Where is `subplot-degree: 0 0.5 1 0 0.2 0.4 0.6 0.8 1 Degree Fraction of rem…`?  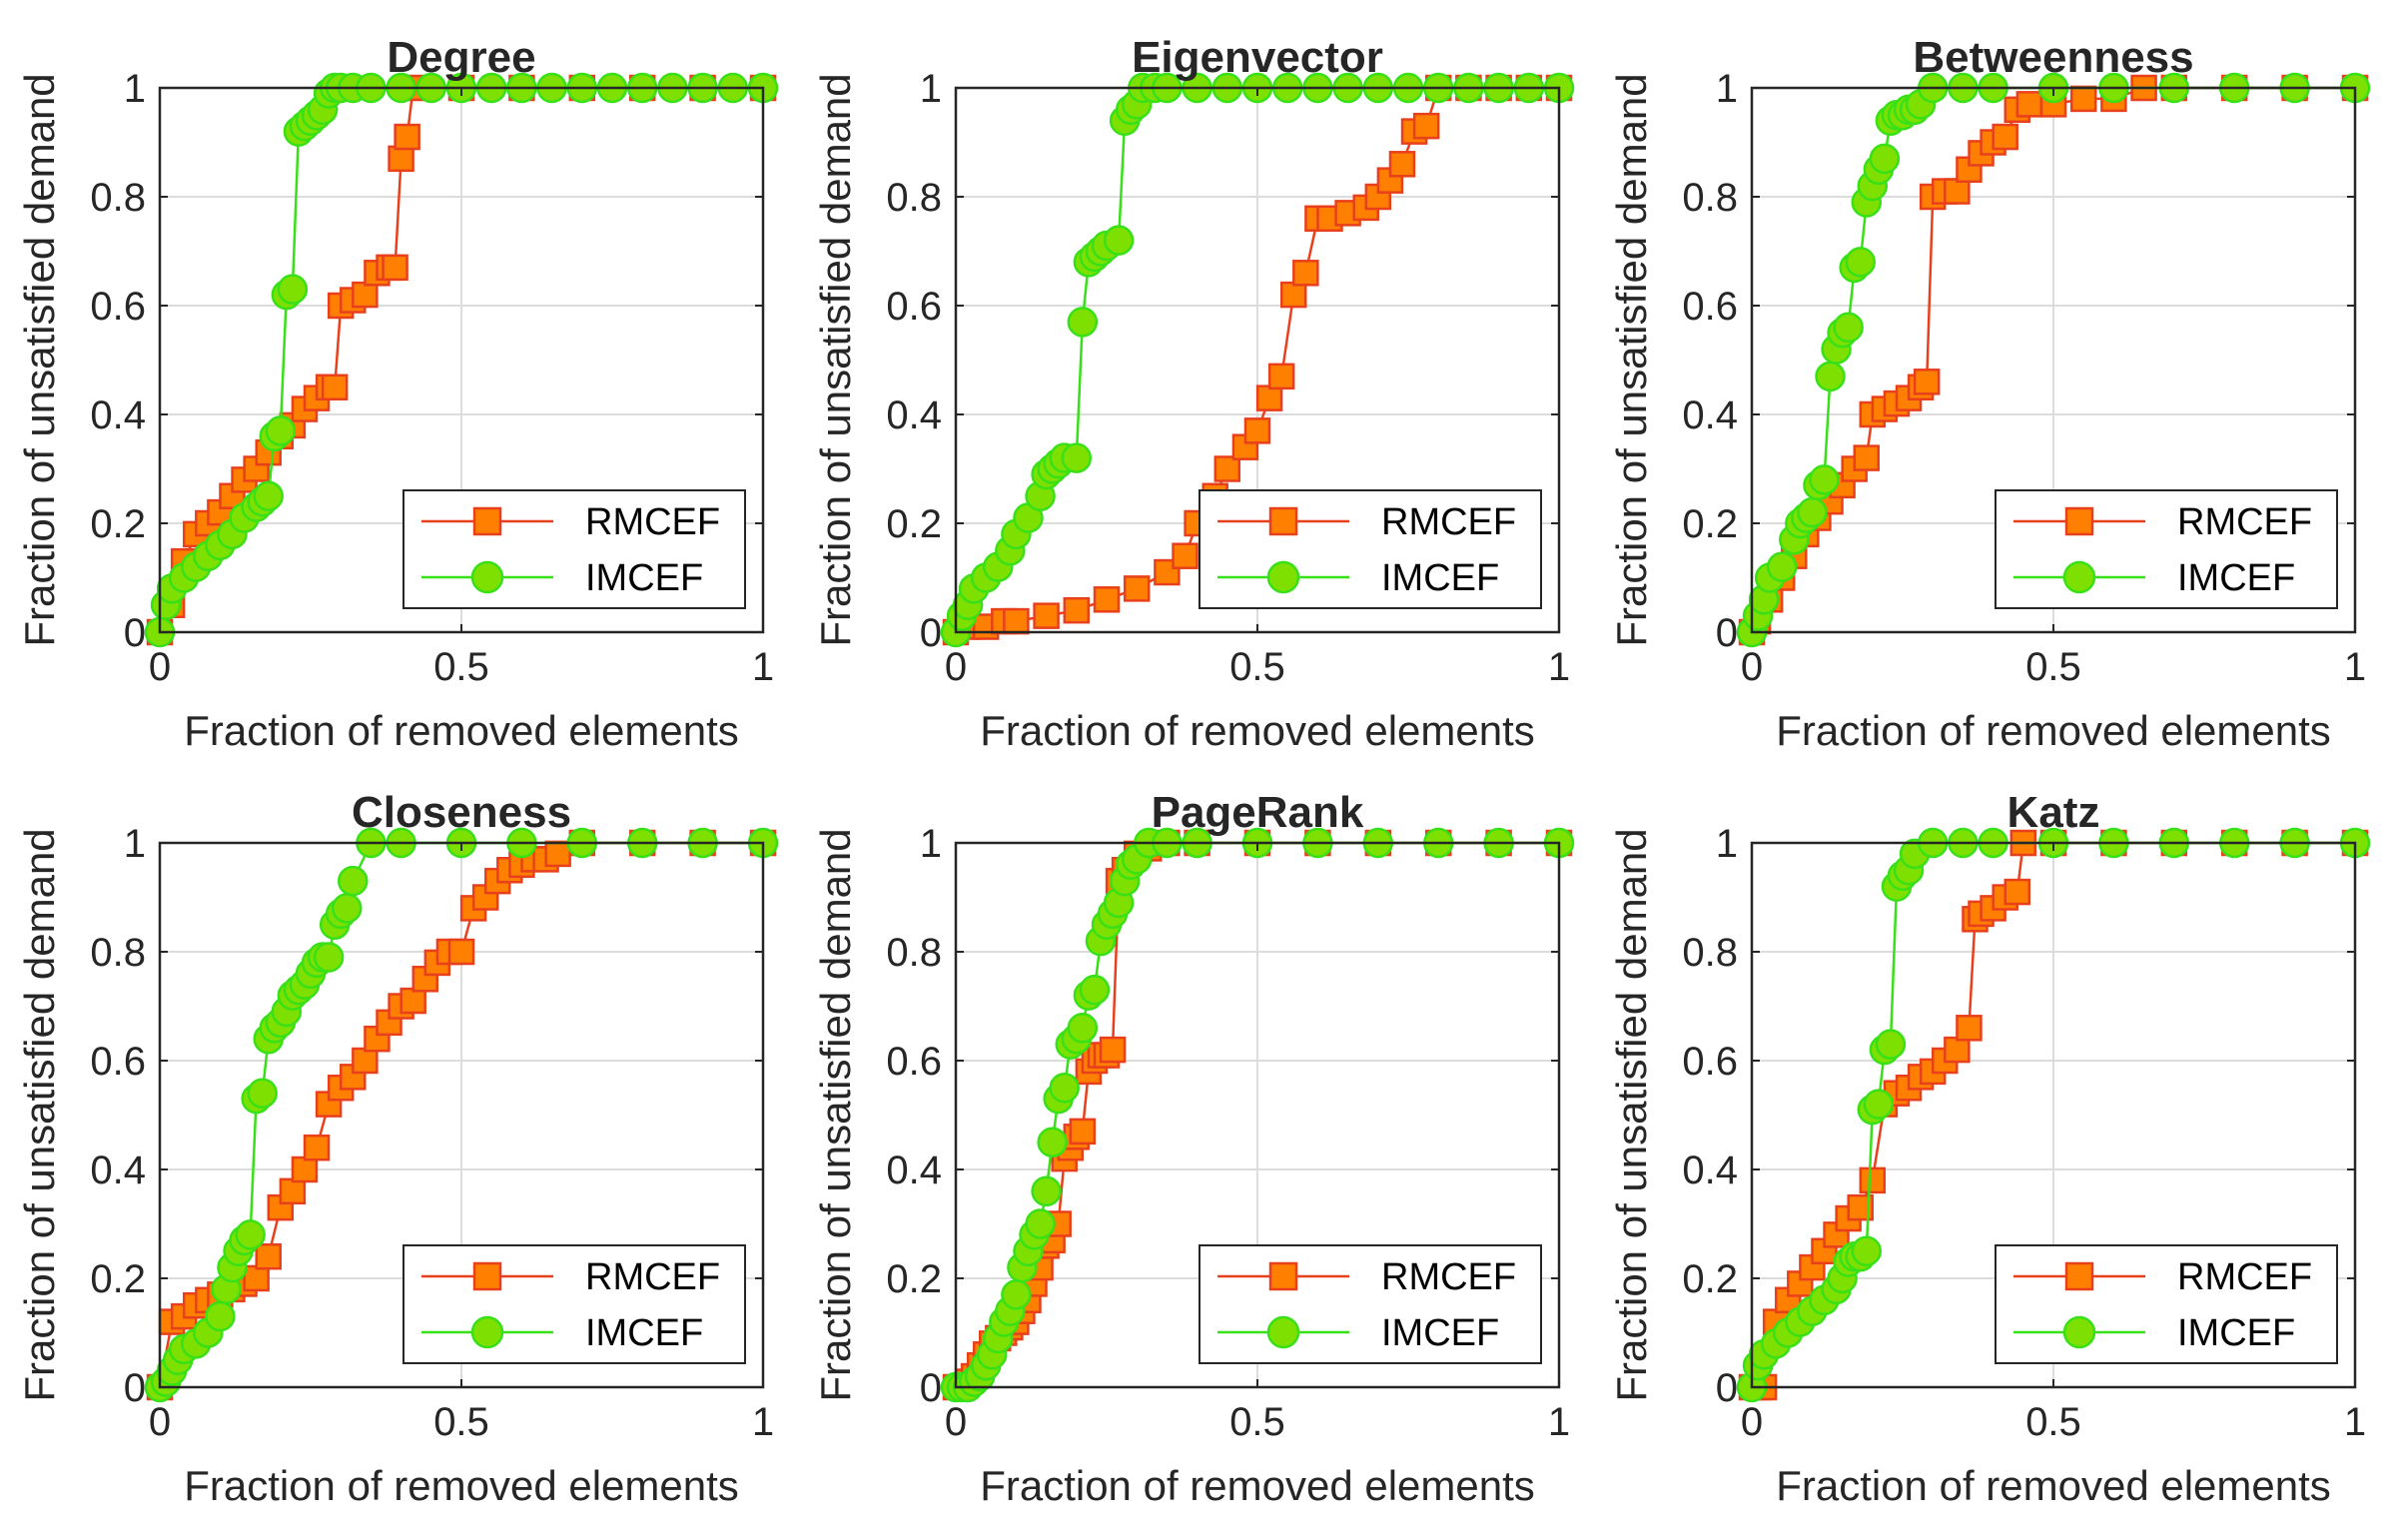 subplot-degree: 0 0.5 1 0 0.2 0.4 0.6 0.8 1 Degree Fraction of rem… is located at coordinates (397, 394).